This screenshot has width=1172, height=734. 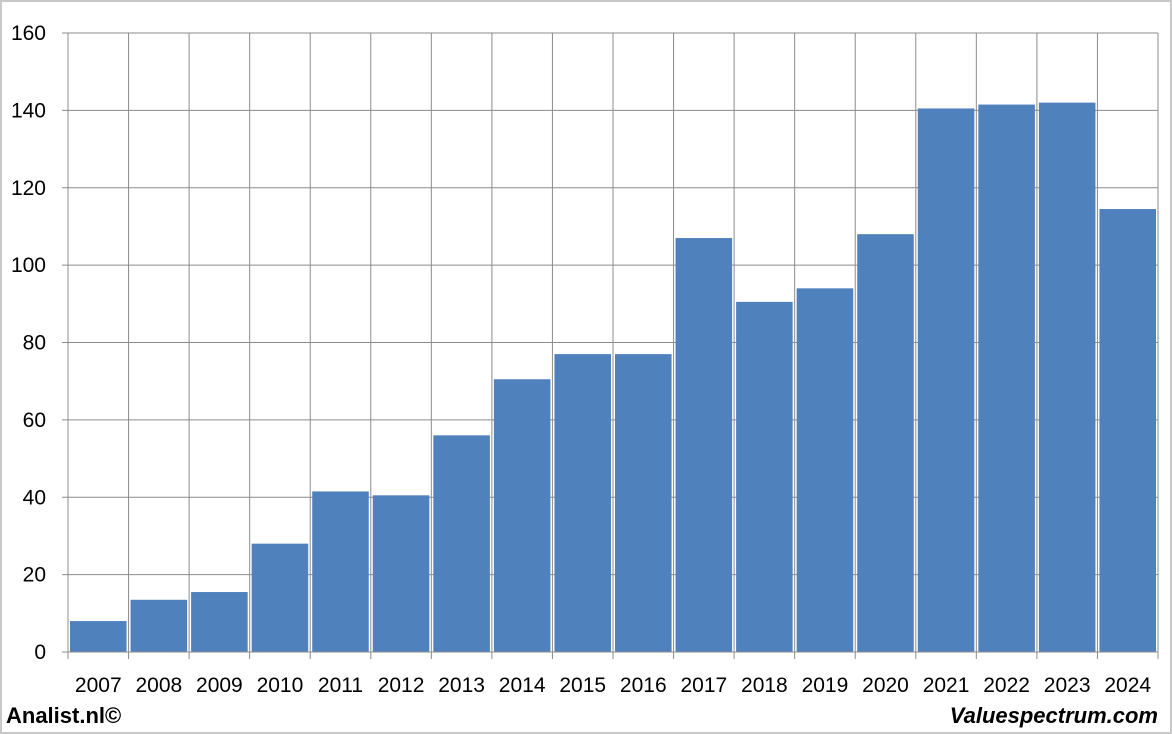 I want to click on x-tick-label: 2020, so click(x=885, y=685).